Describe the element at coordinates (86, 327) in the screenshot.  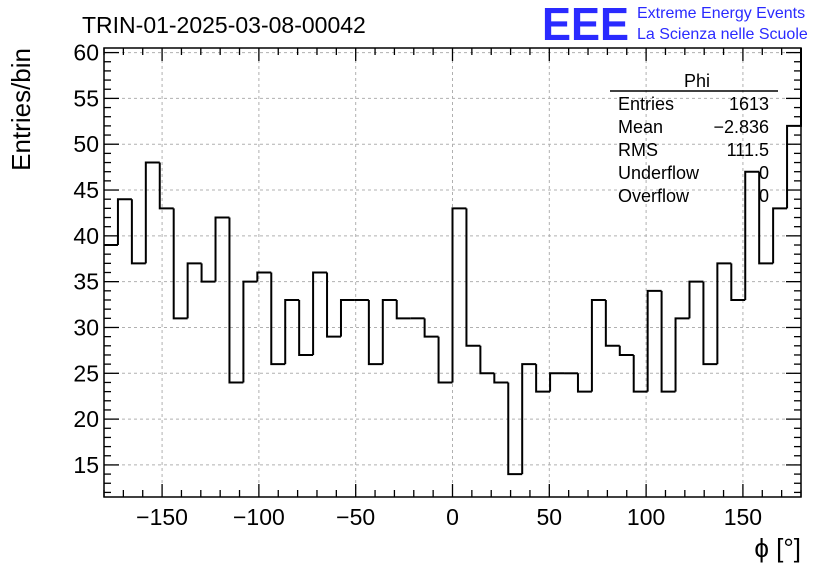
I see `y-tick-label-3: 30` at that location.